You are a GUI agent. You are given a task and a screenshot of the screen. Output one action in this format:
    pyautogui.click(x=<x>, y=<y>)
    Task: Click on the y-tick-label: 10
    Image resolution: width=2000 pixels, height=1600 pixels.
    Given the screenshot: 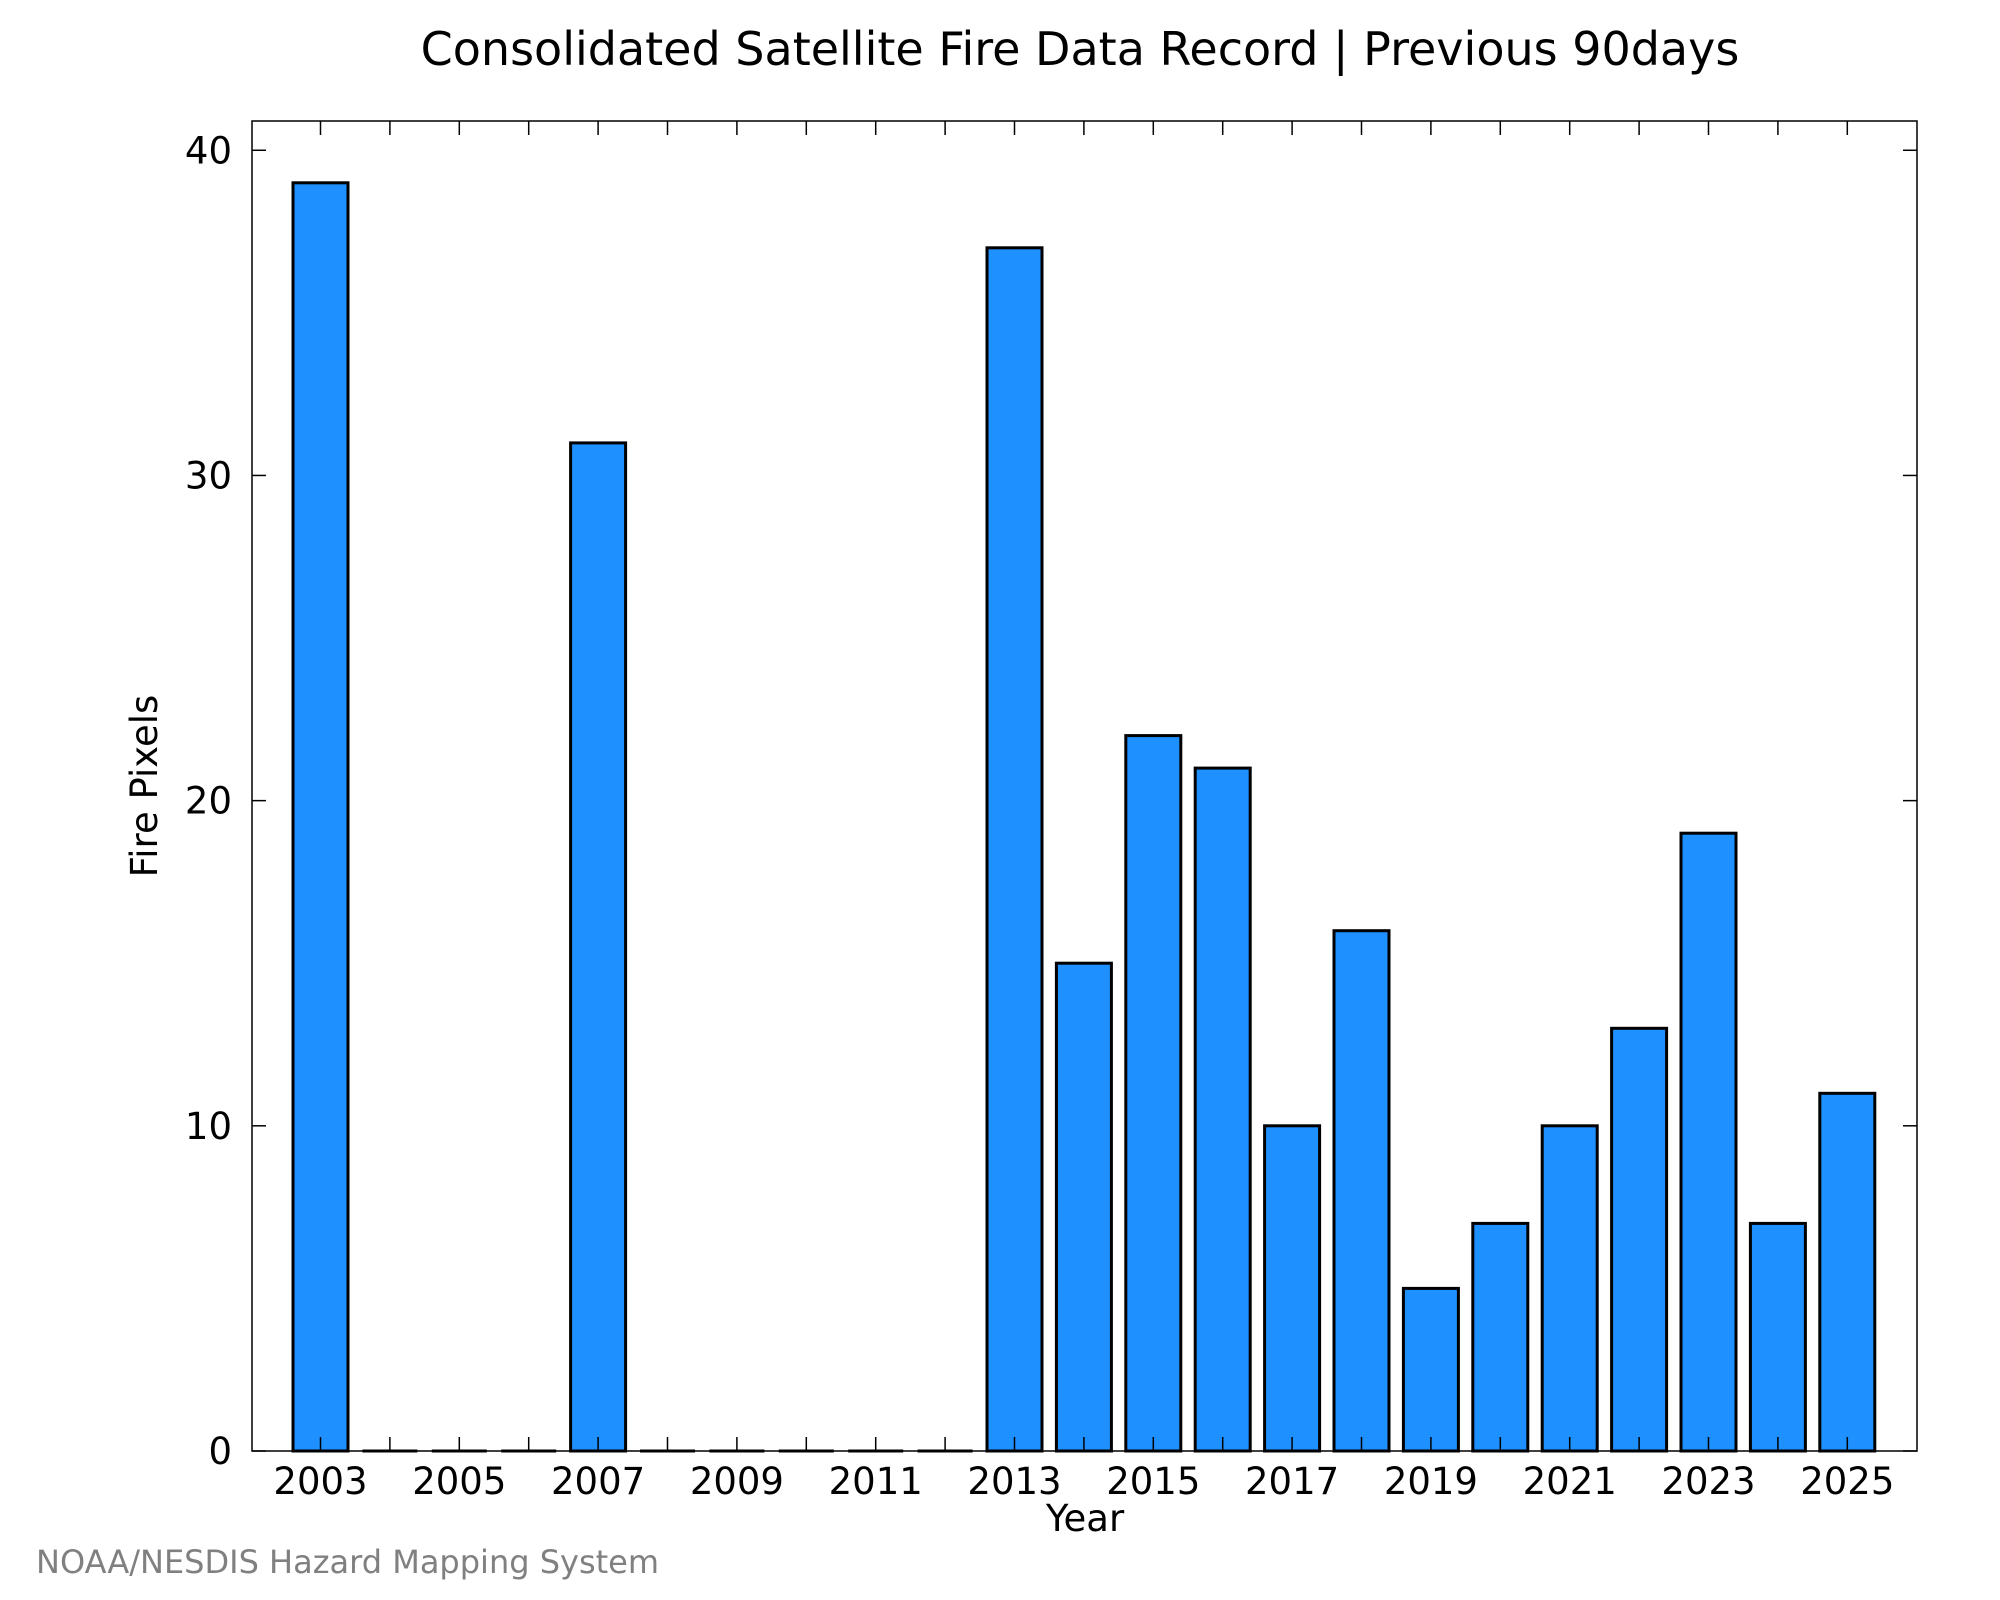 What is the action you would take?
    pyautogui.click(x=208, y=1126)
    